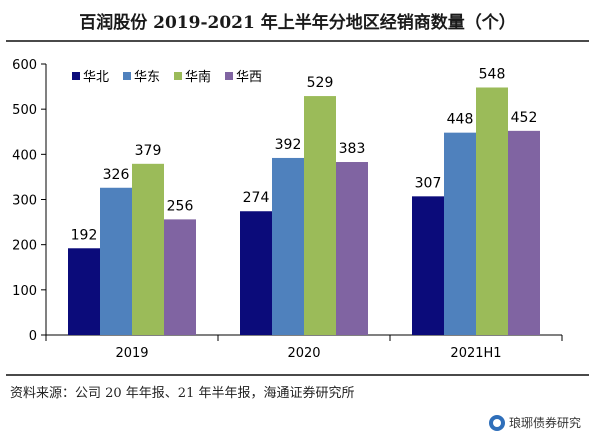 This screenshot has width=595, height=439. Describe the element at coordinates (303, 353) in the screenshot. I see `x-tick-label: 2020` at that location.